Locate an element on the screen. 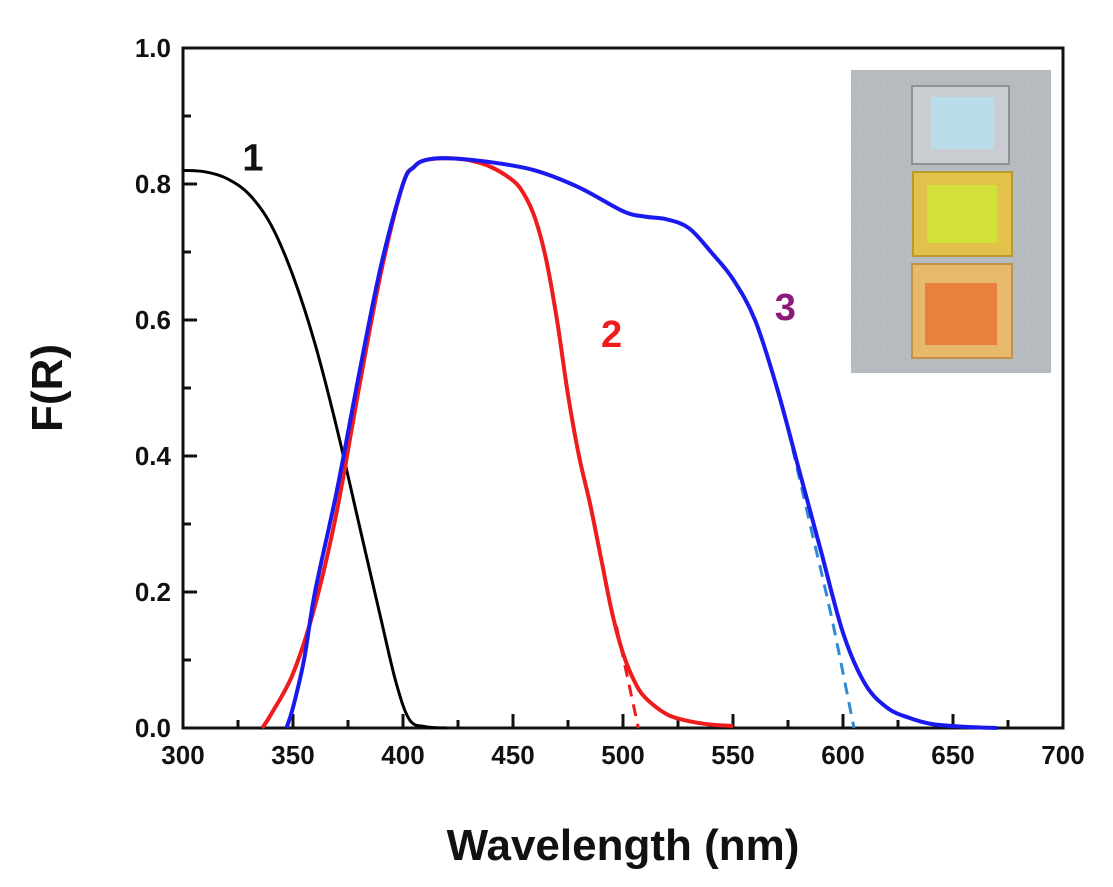 Image resolution: width=1113 pixels, height=887 pixels. y-tick-label: 0.8 is located at coordinates (153, 184).